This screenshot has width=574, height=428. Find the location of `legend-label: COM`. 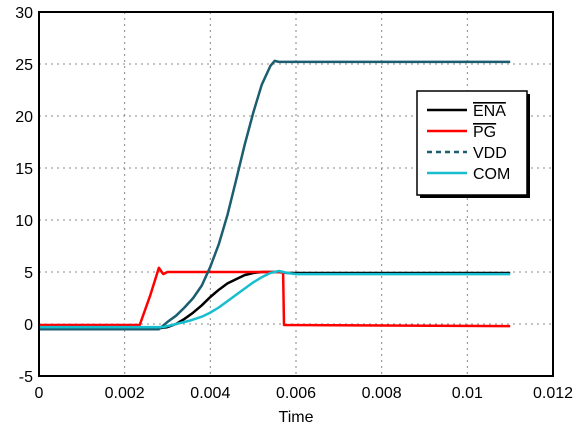

legend-label: COM is located at coordinates (491, 174).